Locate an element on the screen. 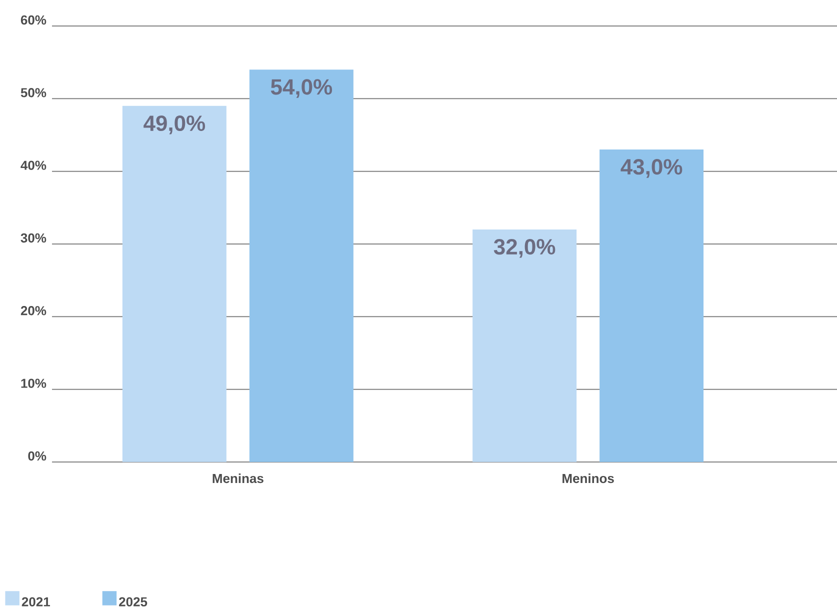 Image resolution: width=837 pixels, height=615 pixels. data-label: 43,0% is located at coordinates (651, 168).